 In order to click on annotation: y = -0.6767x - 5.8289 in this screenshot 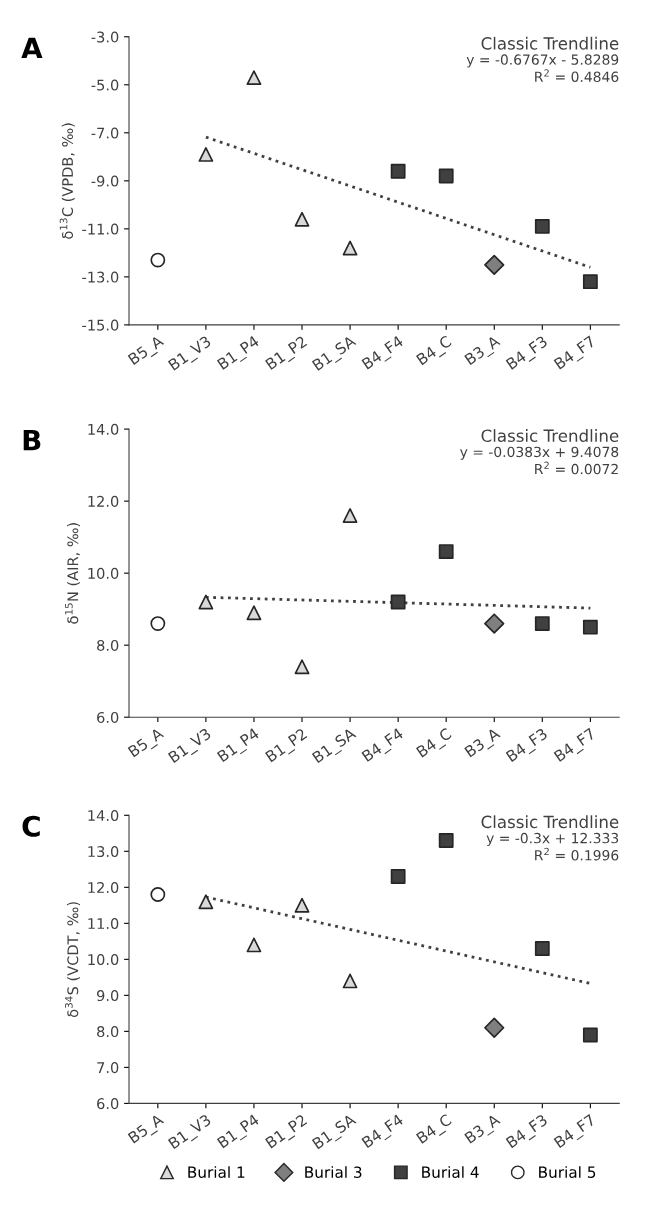, I will do `click(542, 61)`.